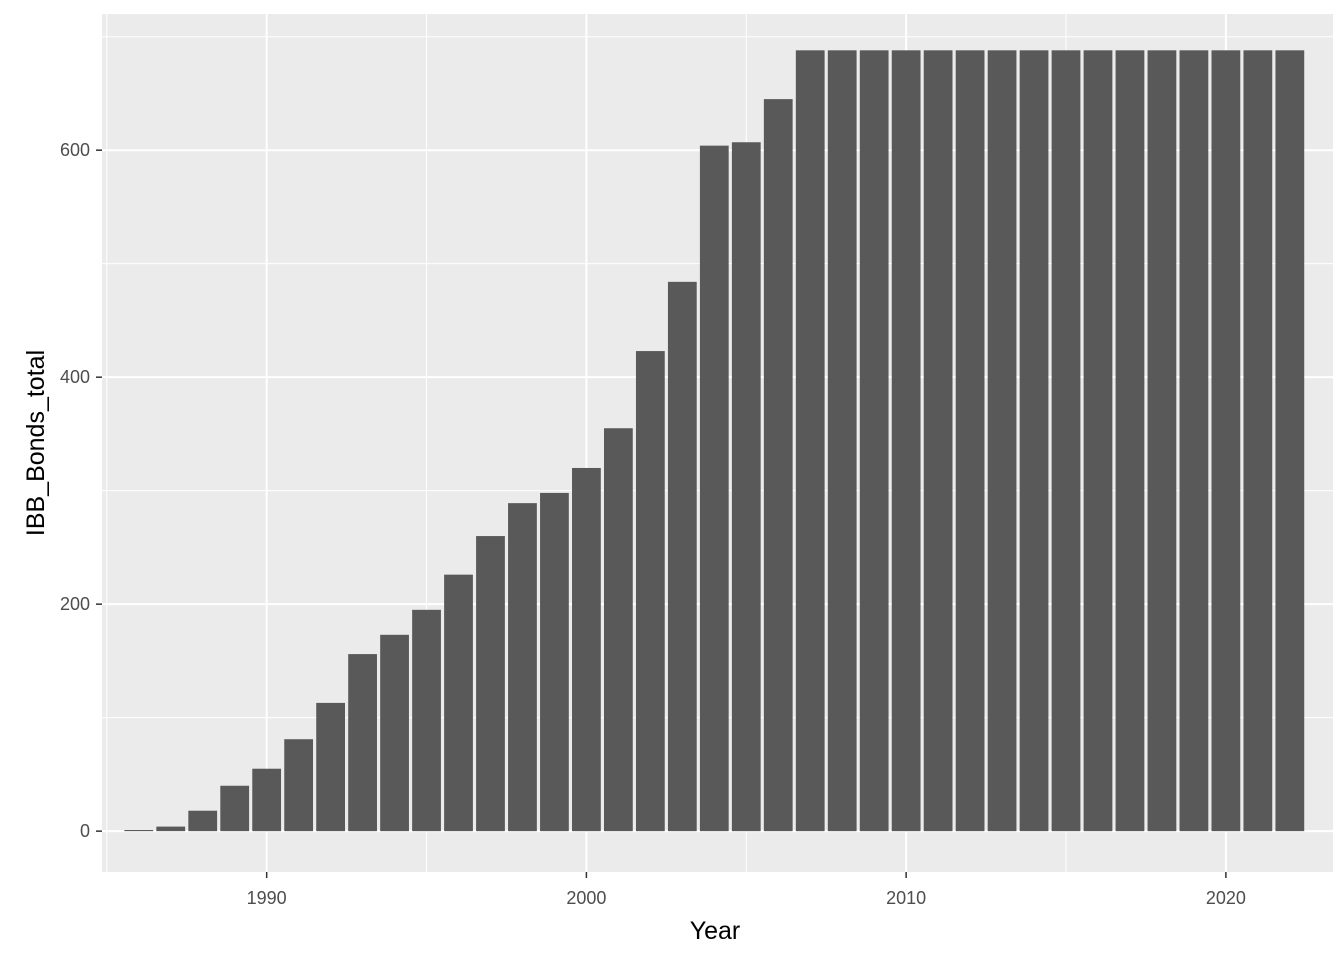 The height and width of the screenshot is (960, 1344). Describe the element at coordinates (458, 703) in the screenshot. I see `bar-1996` at that location.